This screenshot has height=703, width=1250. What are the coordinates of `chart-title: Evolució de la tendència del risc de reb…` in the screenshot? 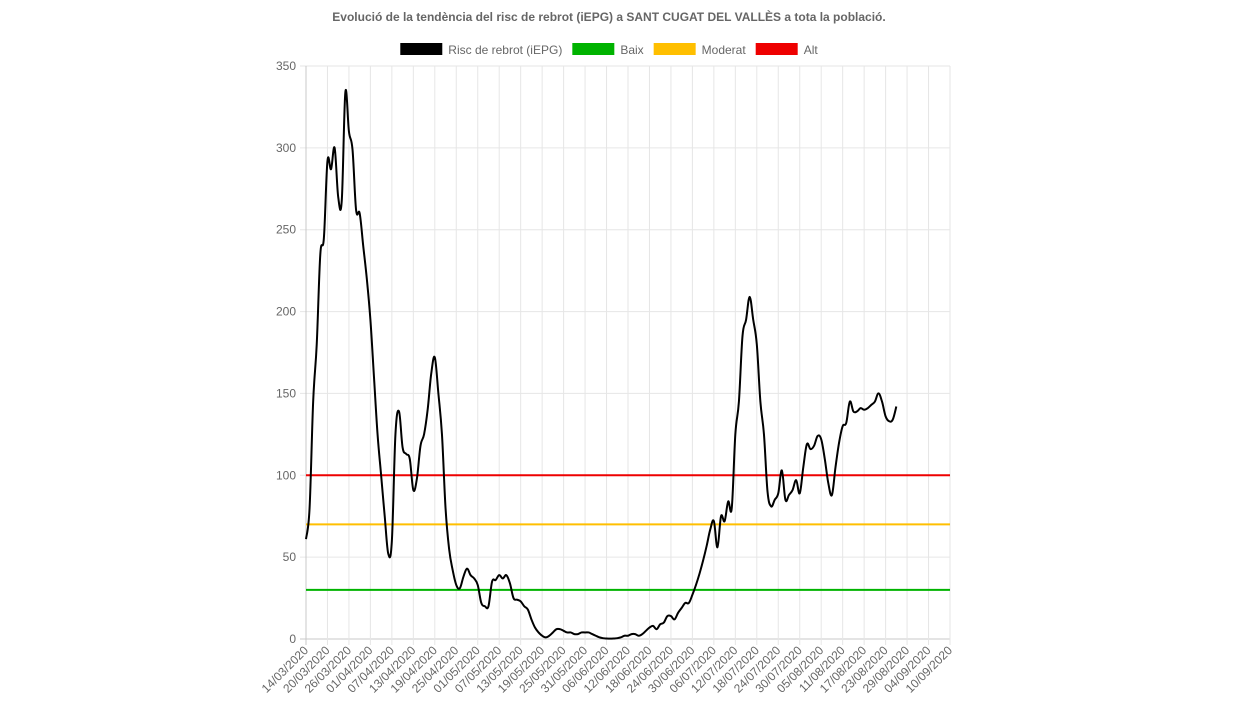 It's located at (608, 16).